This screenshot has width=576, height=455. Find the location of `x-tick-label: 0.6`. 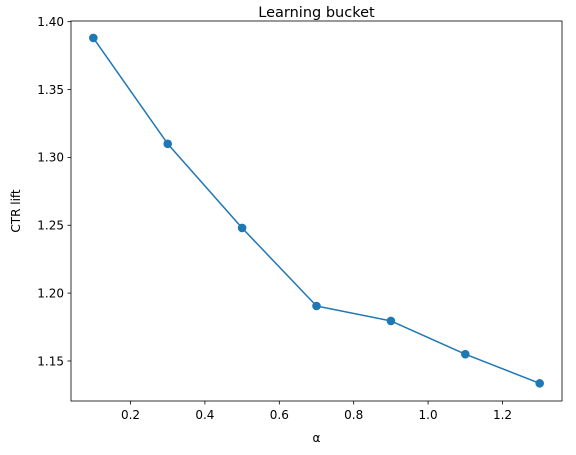

x-tick-label: 0.6 is located at coordinates (279, 415).